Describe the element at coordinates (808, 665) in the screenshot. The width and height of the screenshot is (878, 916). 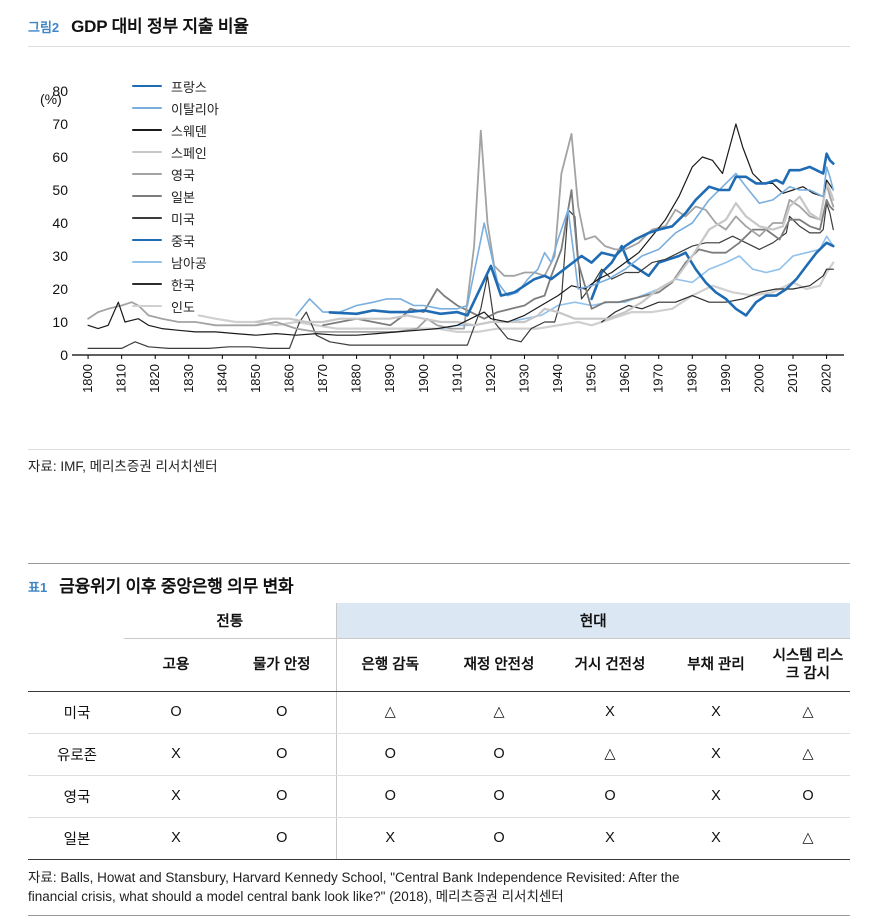
I see `column-header-system-risk: 시스템 리스크 감시` at that location.